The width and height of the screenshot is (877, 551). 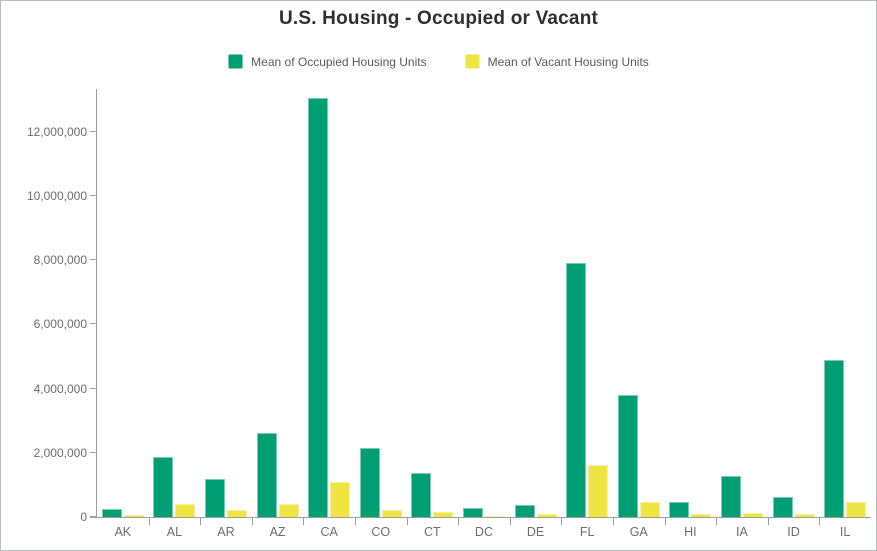 I want to click on y-tick-label: 8,000,000, so click(x=60, y=260).